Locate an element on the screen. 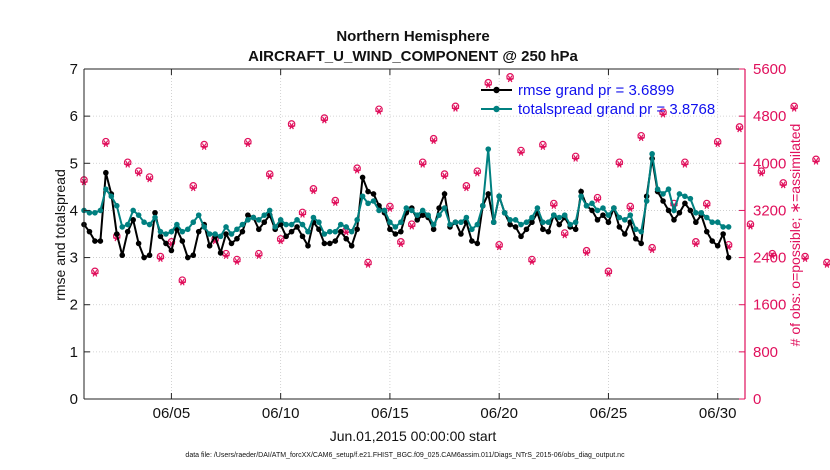 The width and height of the screenshot is (830, 470). x-tick-label: 06/10 is located at coordinates (281, 413).